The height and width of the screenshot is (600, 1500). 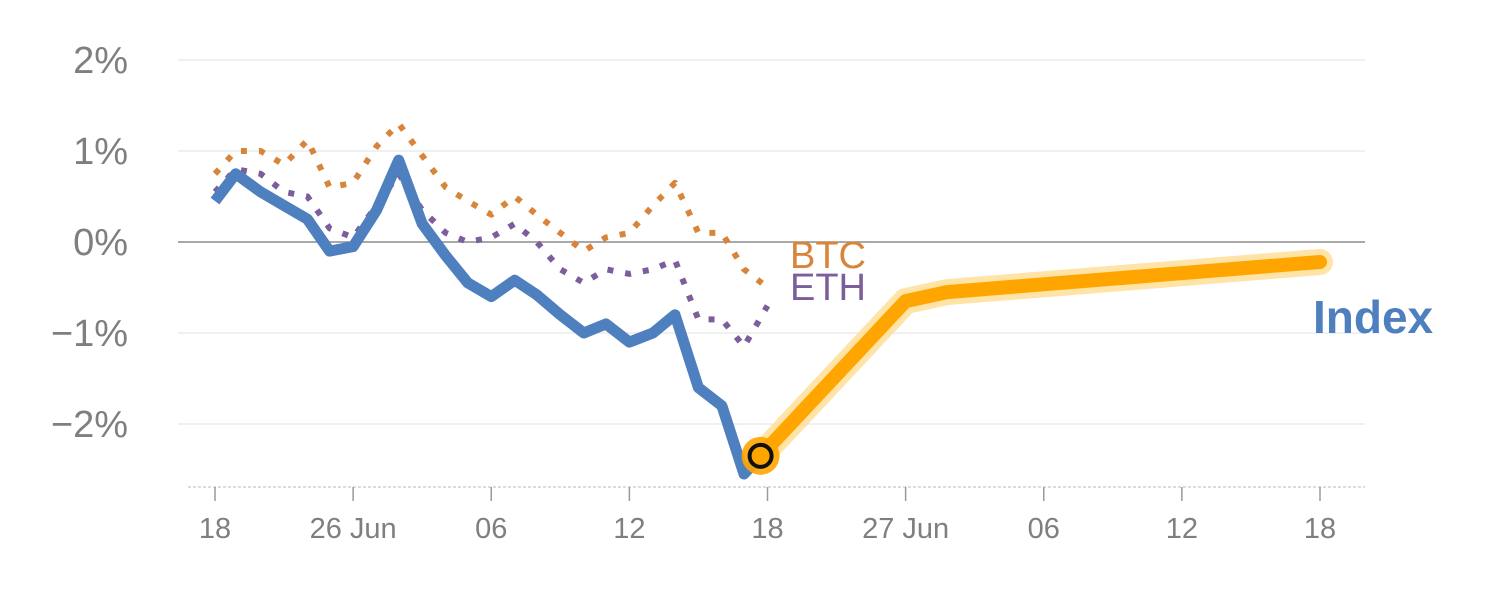 What do you see at coordinates (491, 205) in the screenshot?
I see `btc-line` at bounding box center [491, 205].